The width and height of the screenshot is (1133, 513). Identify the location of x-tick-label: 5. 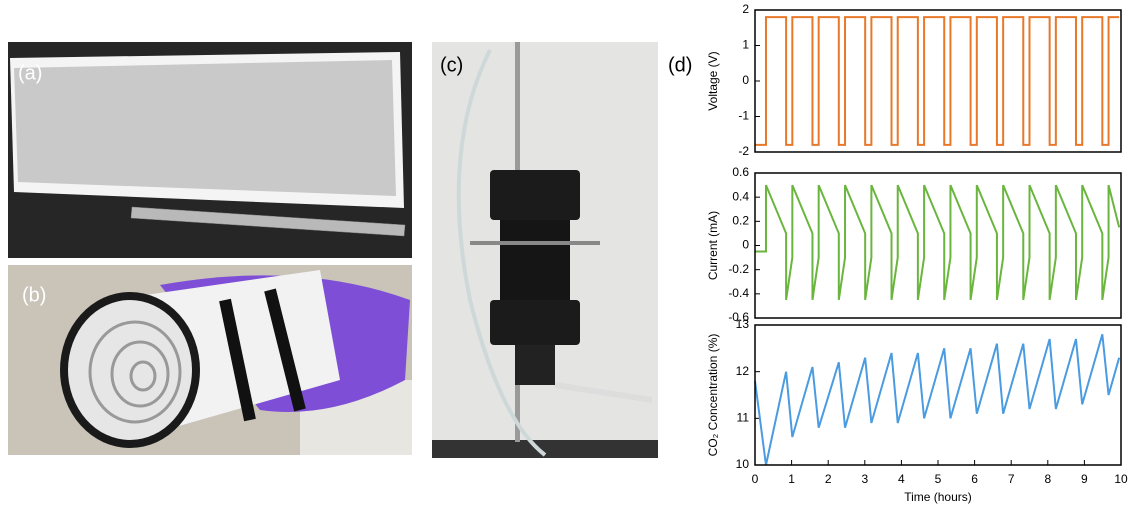
(938, 479).